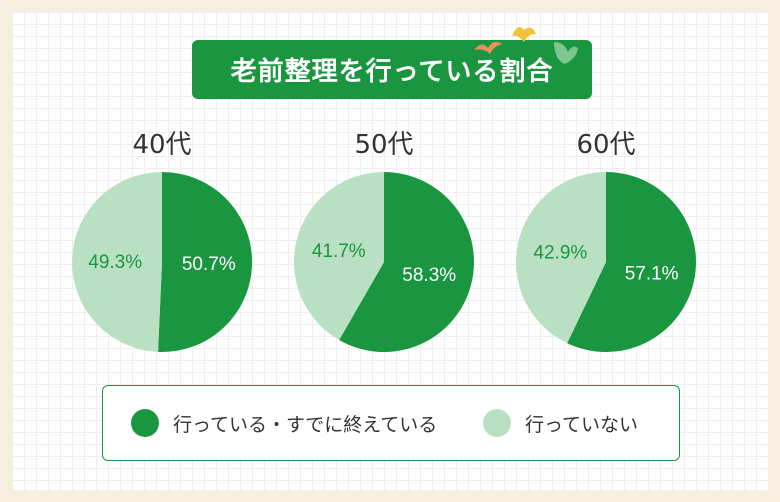 Image resolution: width=780 pixels, height=502 pixels. What do you see at coordinates (560, 253) in the screenshot?
I see `pie-label-60s-not-done: 42.9%` at bounding box center [560, 253].